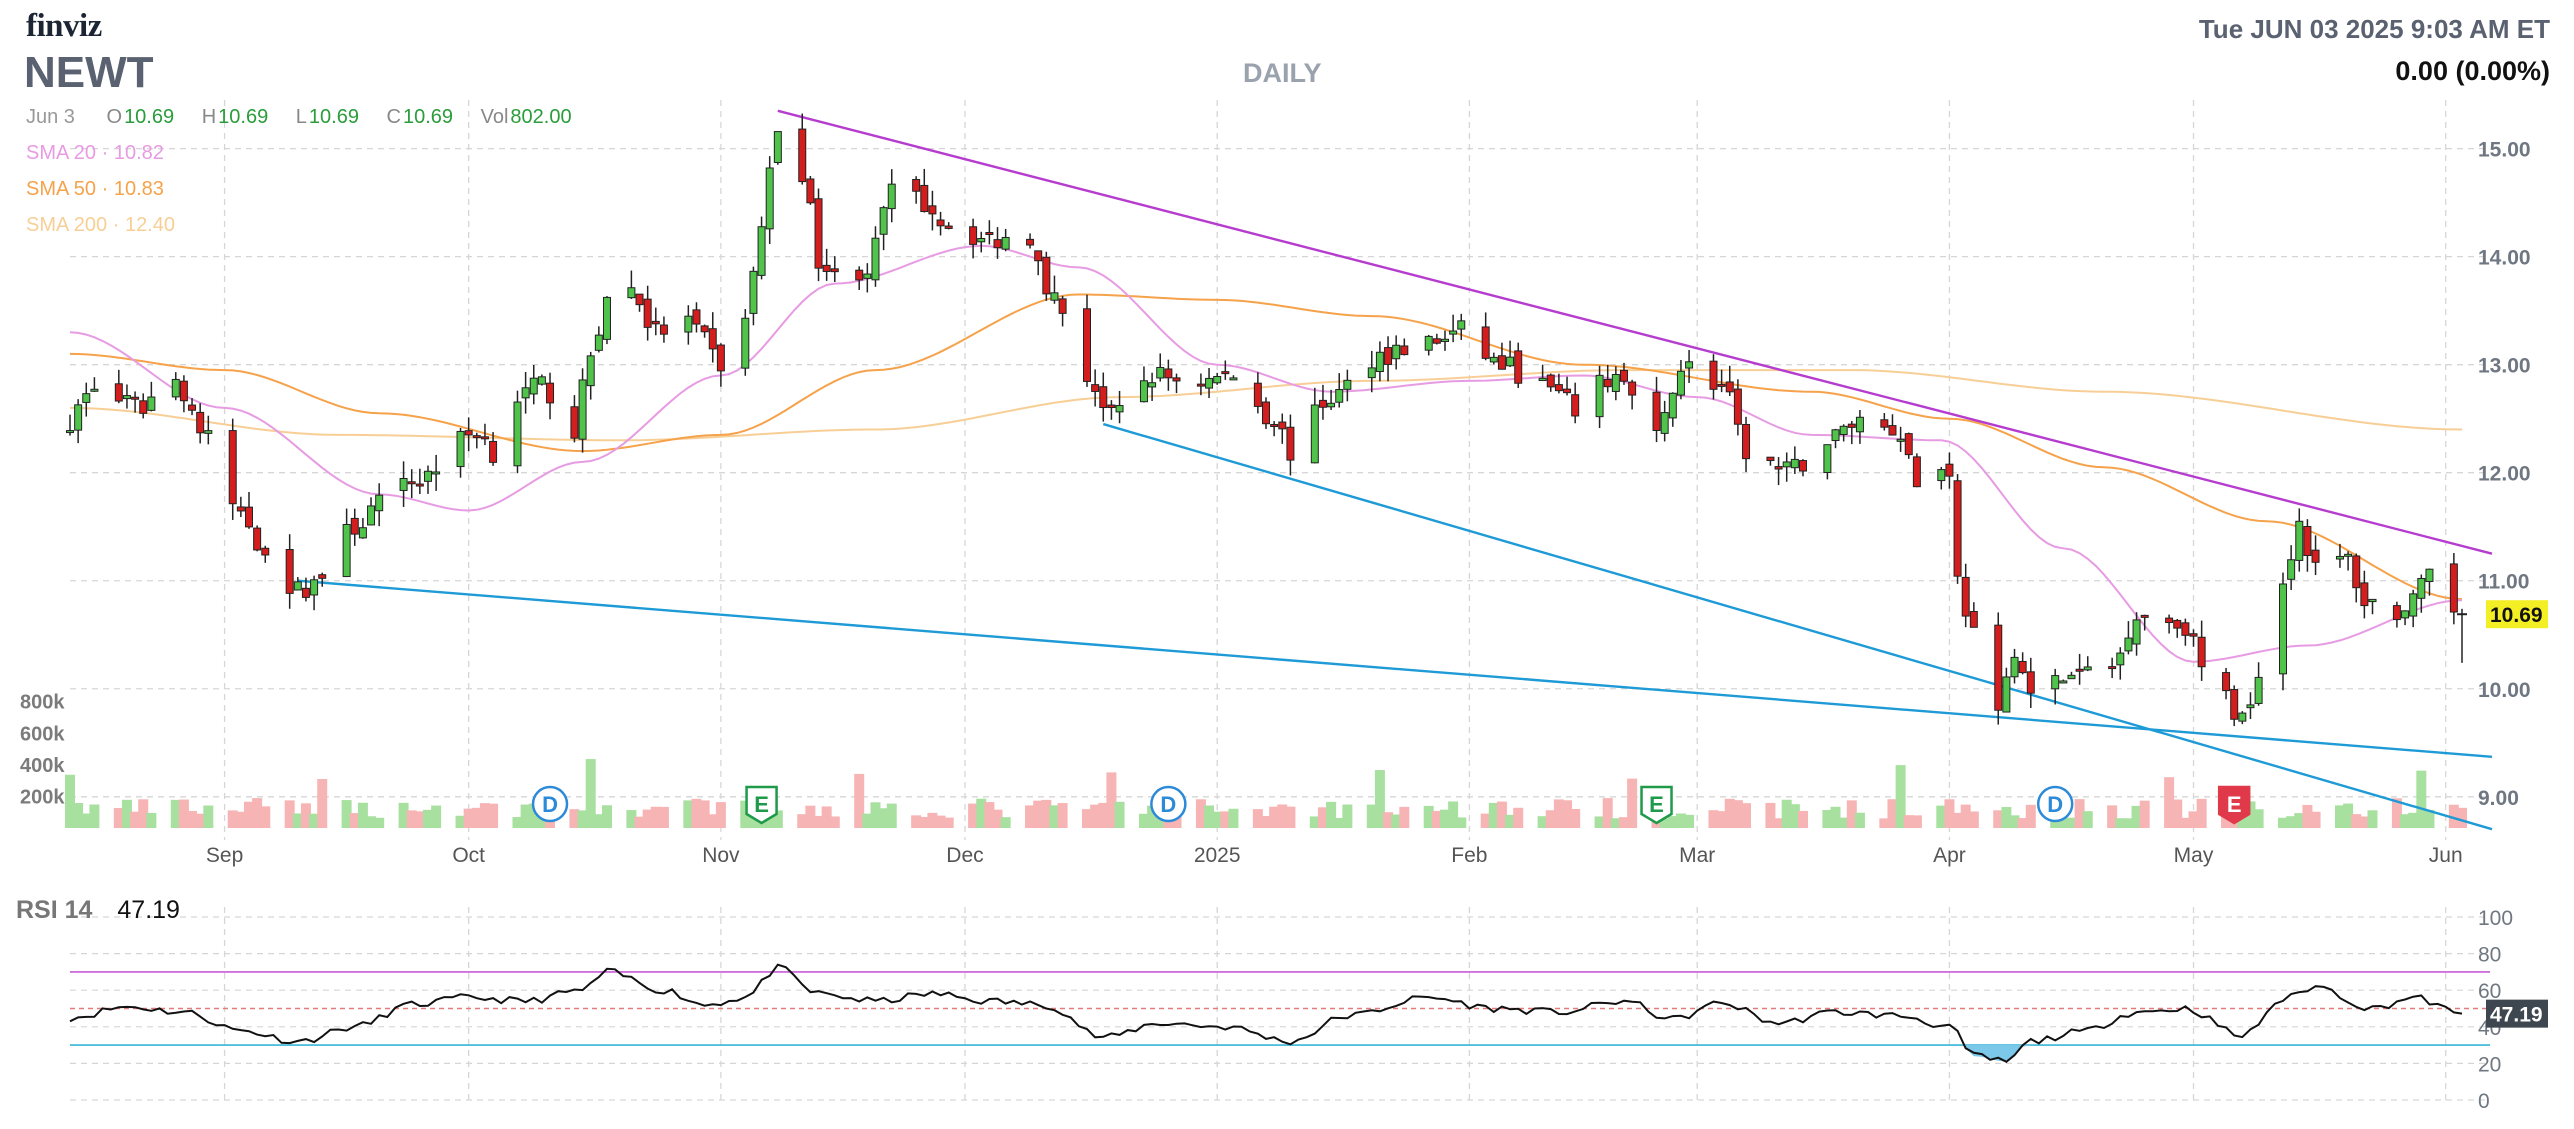 The width and height of the screenshot is (2574, 1129). What do you see at coordinates (1395, 669) in the screenshot?
I see `support-trendline-long` at bounding box center [1395, 669].